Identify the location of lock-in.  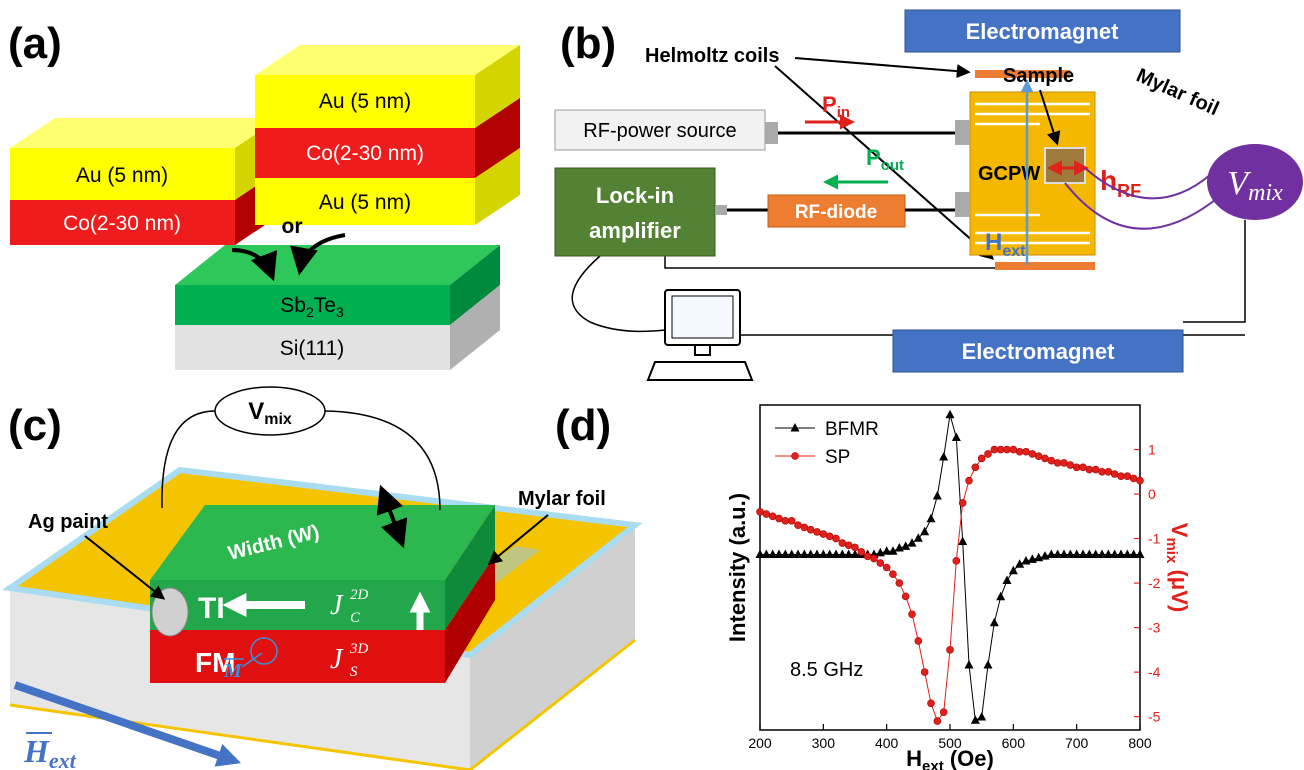
(635, 212).